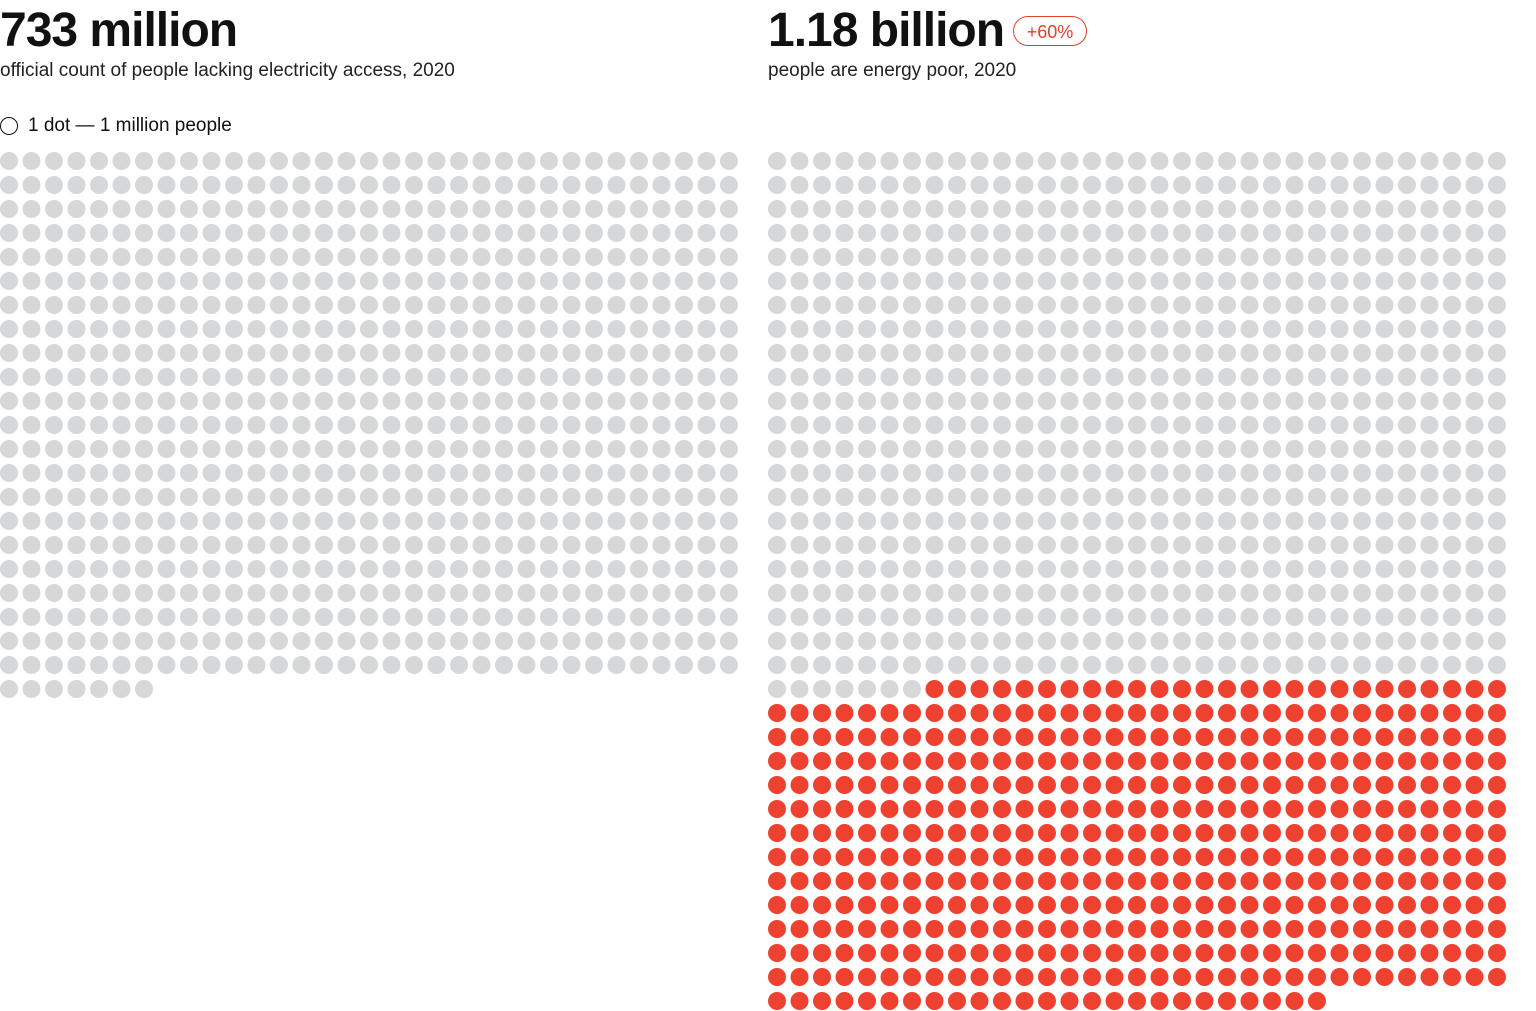  I want to click on increase-badge: +60%, so click(1050, 31).